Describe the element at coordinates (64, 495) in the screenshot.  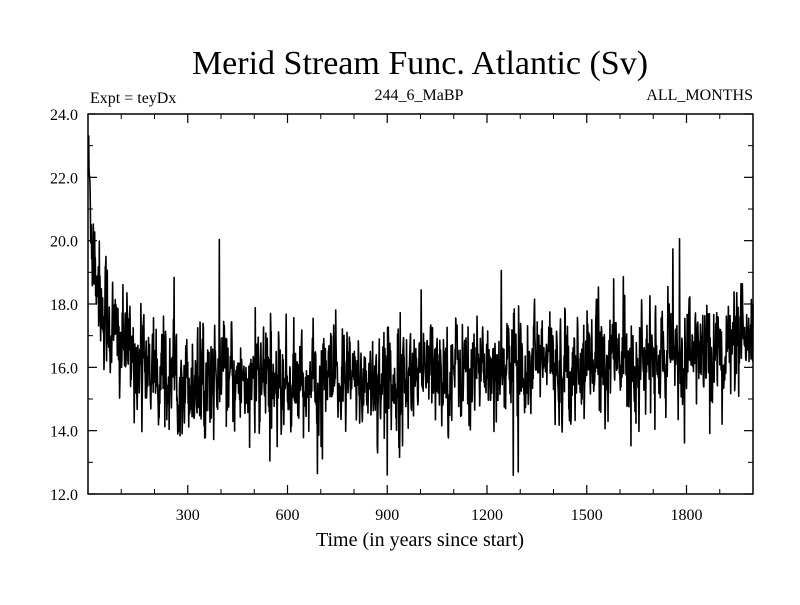
I see `y-tick-label-0: 12.0` at that location.